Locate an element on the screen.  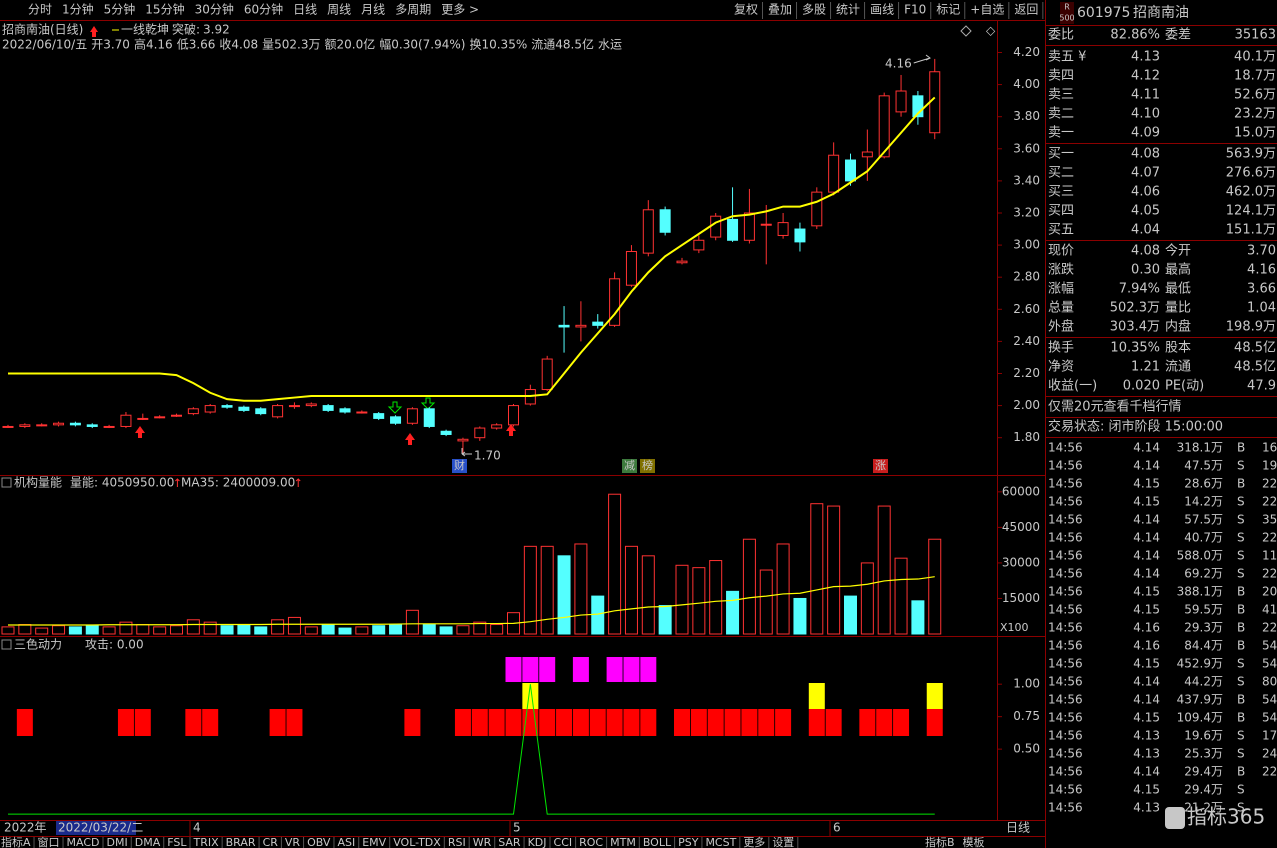
order-label: 买三 is located at coordinates (1061, 192).